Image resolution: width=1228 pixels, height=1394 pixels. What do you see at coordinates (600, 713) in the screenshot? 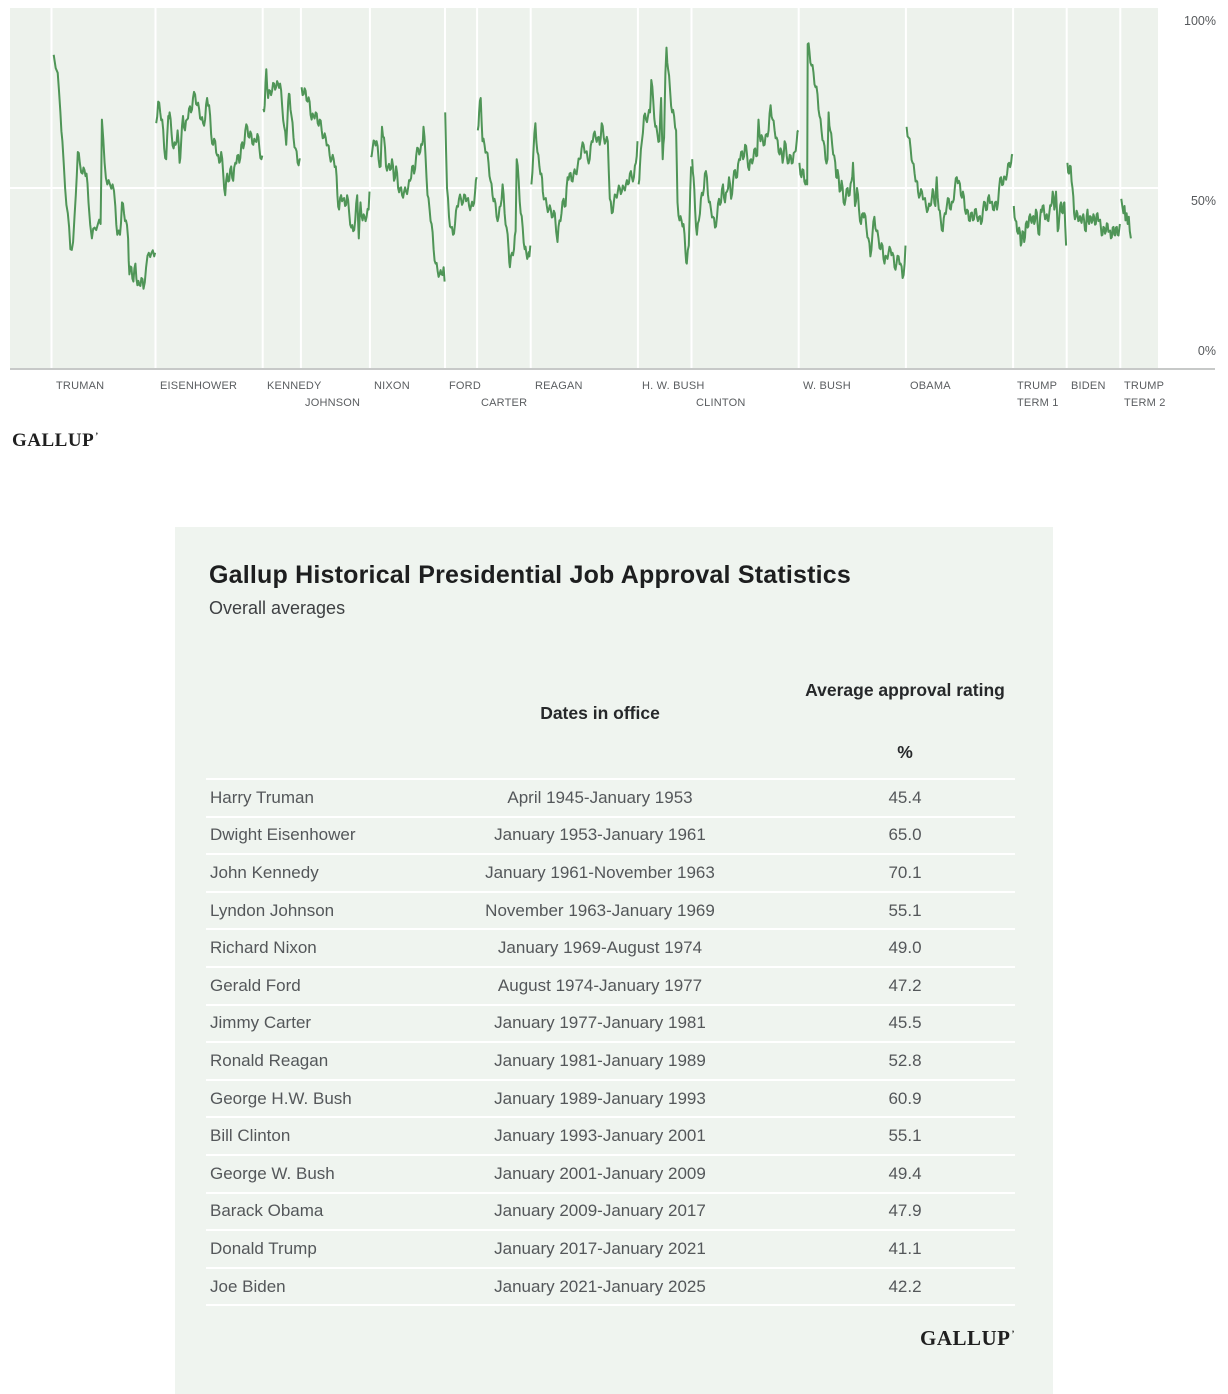
I see `column-header-dates: Dates in office` at bounding box center [600, 713].